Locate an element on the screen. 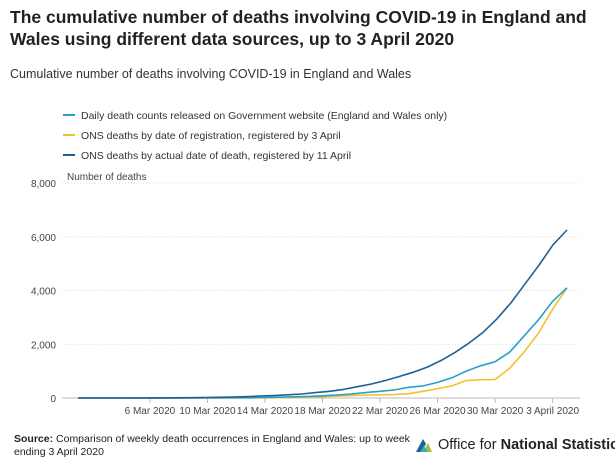  x-tick-label-8: 3 April 2020 is located at coordinates (552, 411).